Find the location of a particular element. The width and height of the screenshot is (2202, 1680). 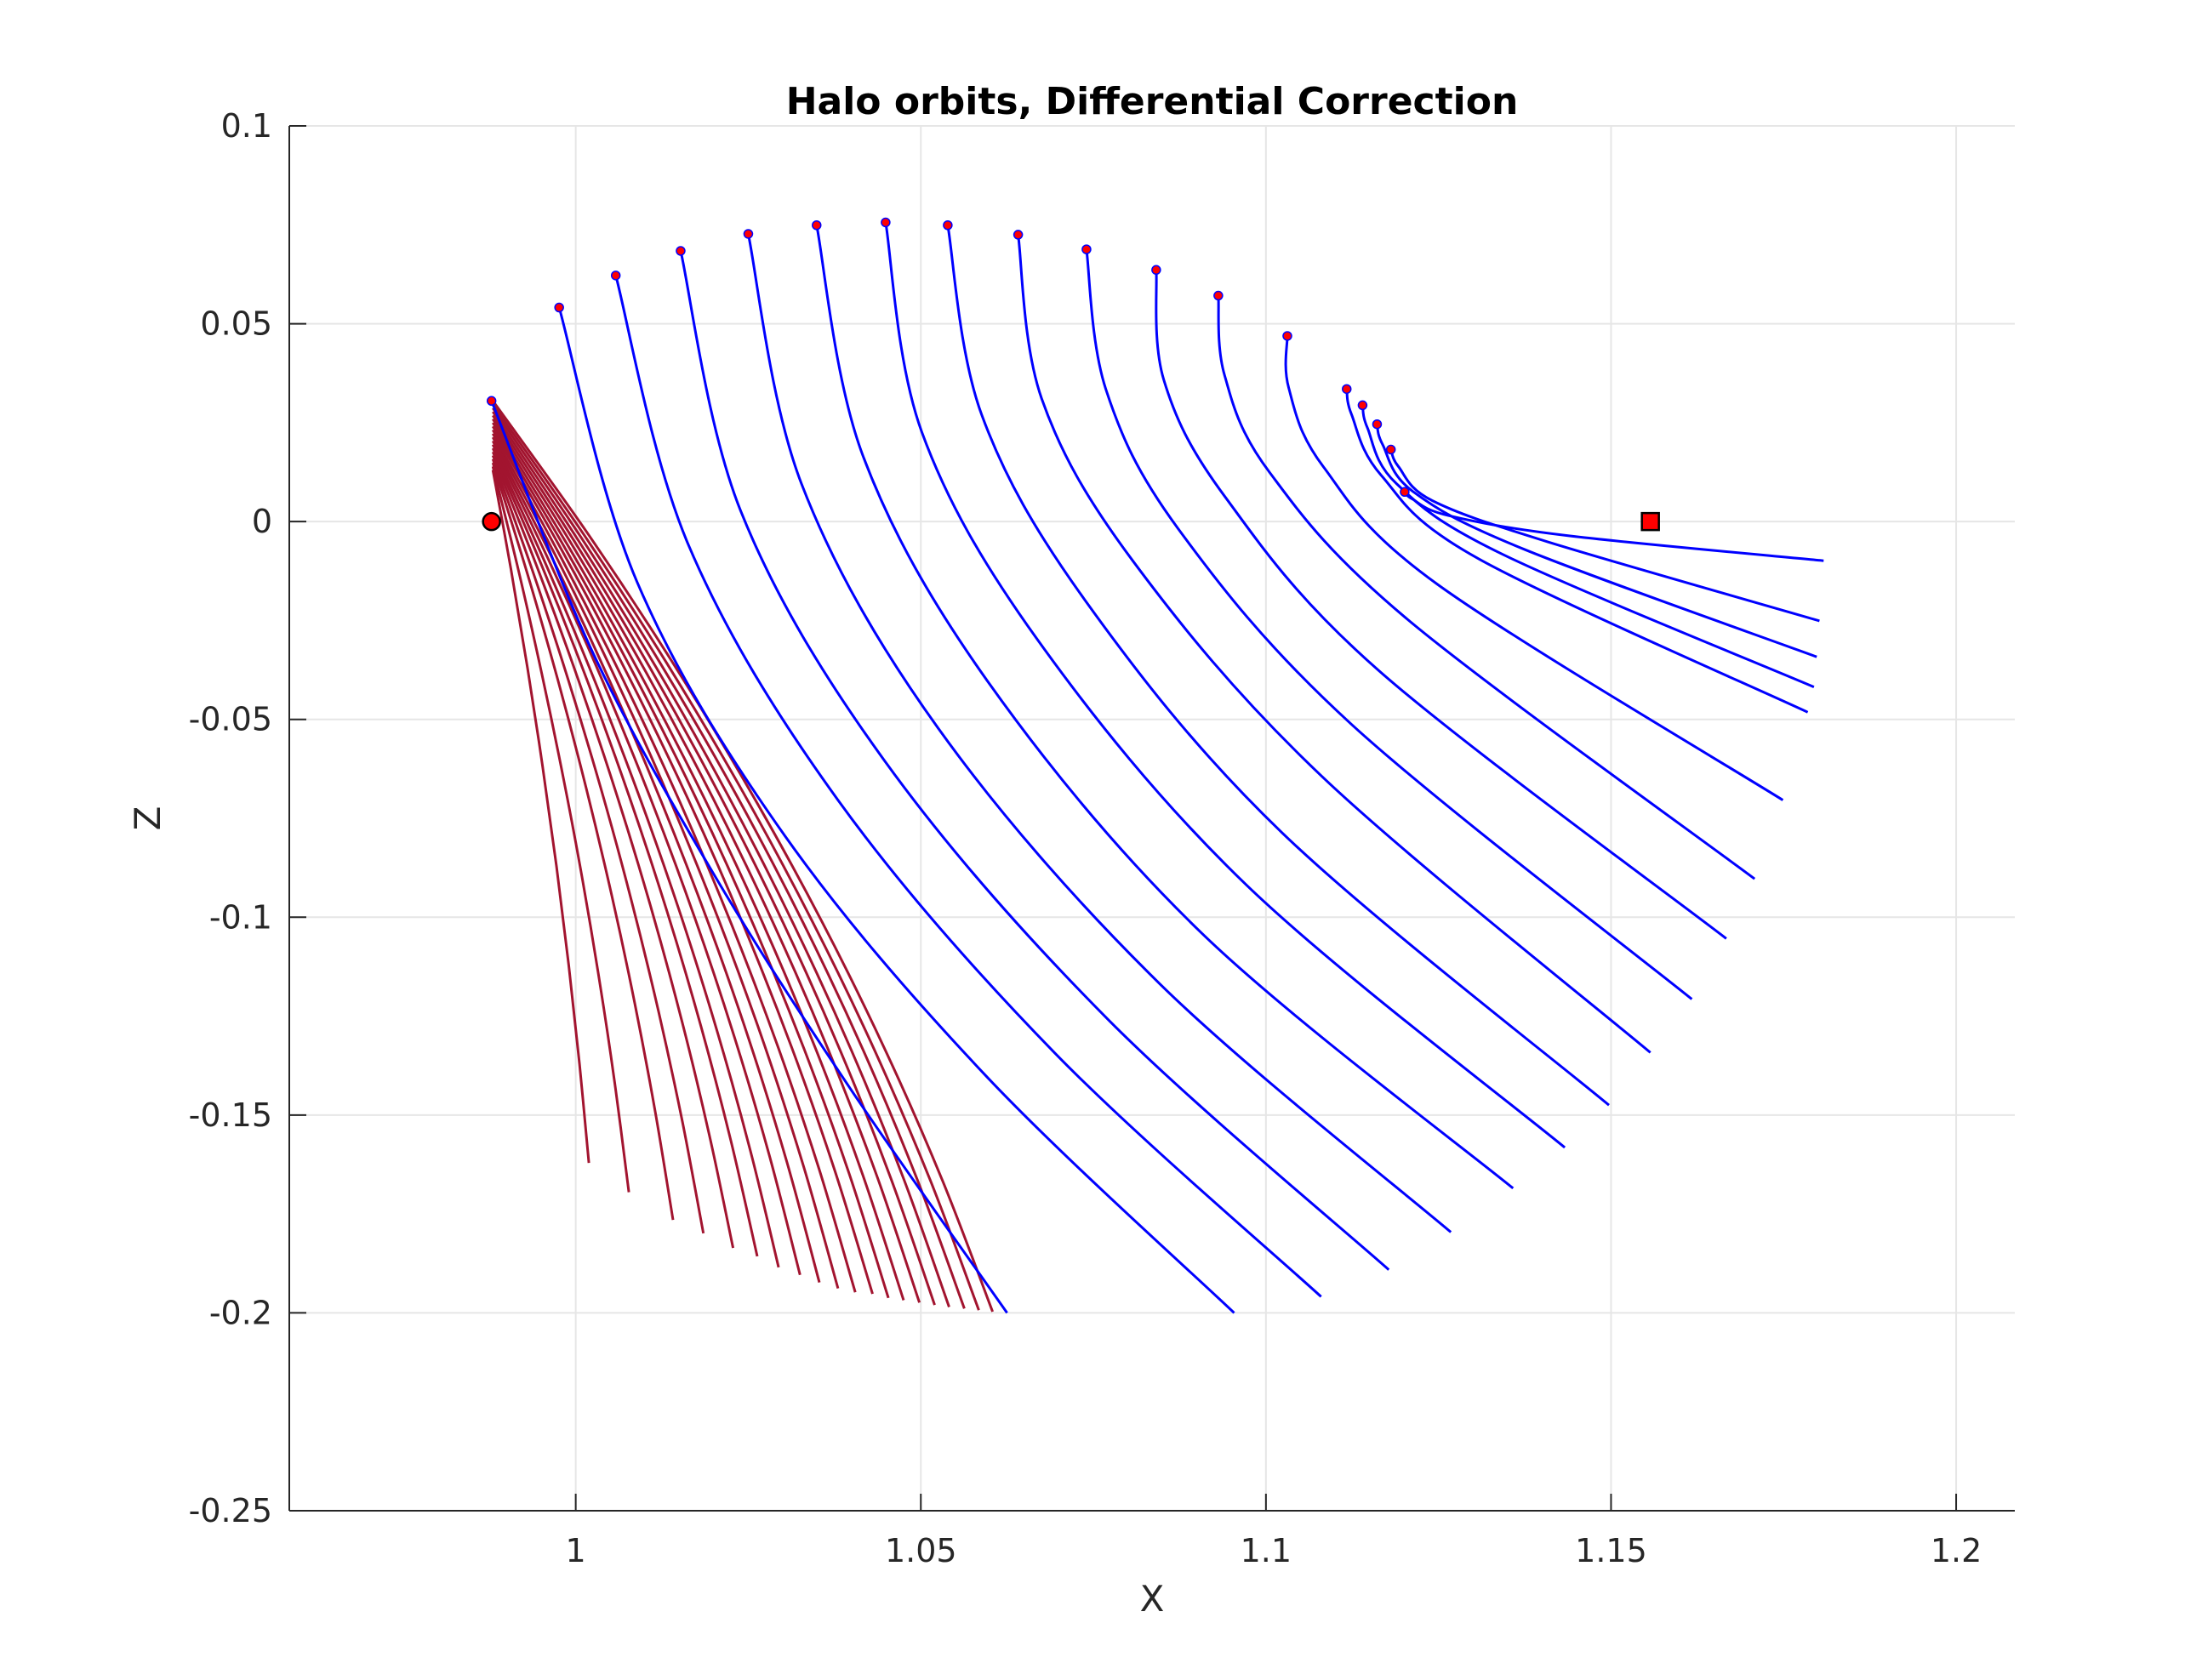

y-tick-label: -0.15 is located at coordinates (230, 1115).